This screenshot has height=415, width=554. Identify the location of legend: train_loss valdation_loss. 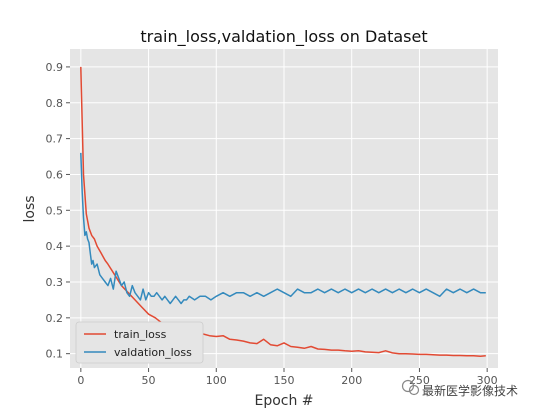
(139, 342).